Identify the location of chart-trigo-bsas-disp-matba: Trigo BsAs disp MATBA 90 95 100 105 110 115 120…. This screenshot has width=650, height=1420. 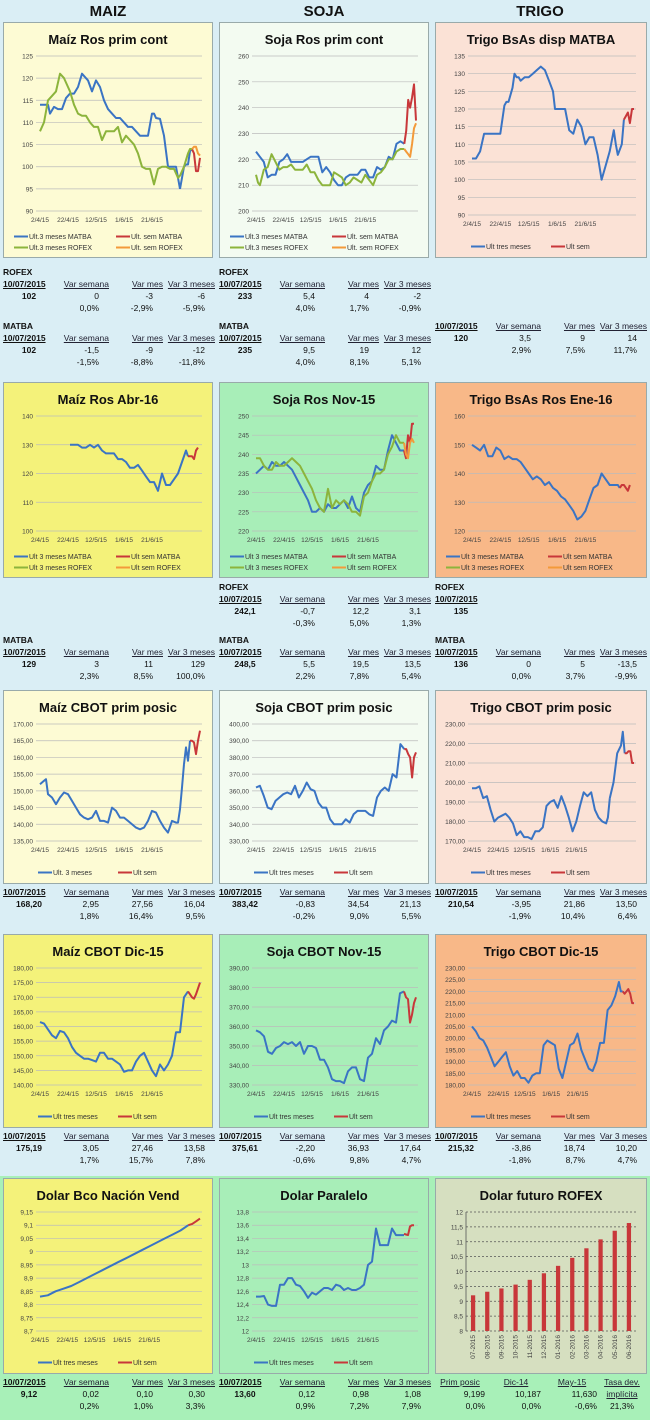
(541, 140).